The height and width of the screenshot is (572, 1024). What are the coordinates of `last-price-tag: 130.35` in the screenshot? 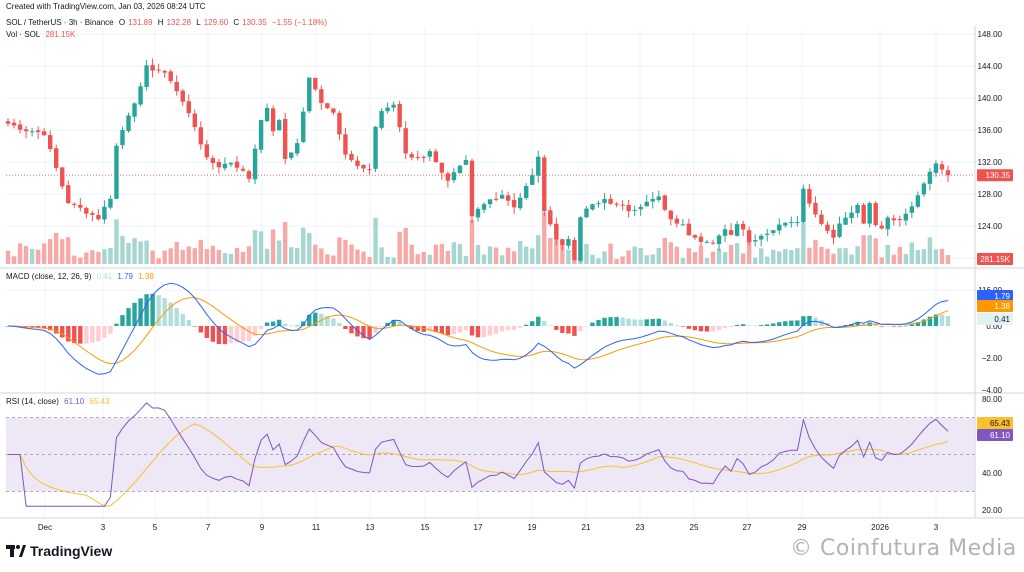 It's located at (998, 175).